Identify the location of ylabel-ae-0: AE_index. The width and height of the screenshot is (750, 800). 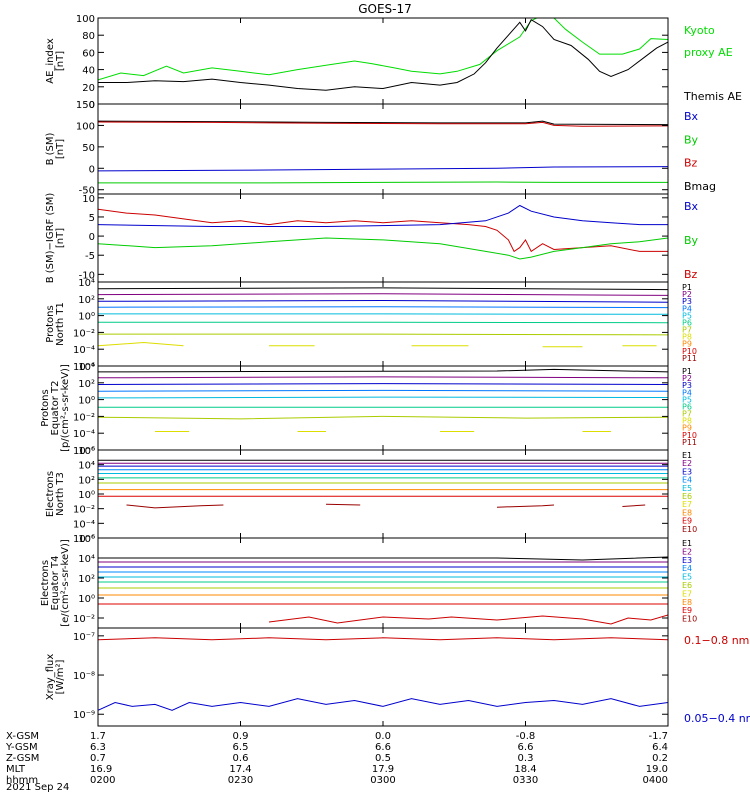
(50, 61).